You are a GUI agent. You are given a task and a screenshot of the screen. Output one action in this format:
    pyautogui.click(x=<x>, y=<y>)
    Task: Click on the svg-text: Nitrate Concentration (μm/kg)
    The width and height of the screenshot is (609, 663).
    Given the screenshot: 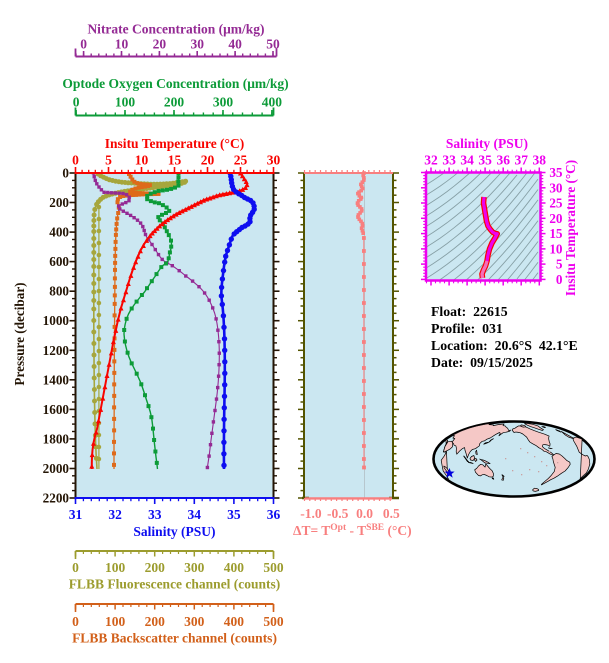 What is the action you would take?
    pyautogui.click(x=175, y=29)
    